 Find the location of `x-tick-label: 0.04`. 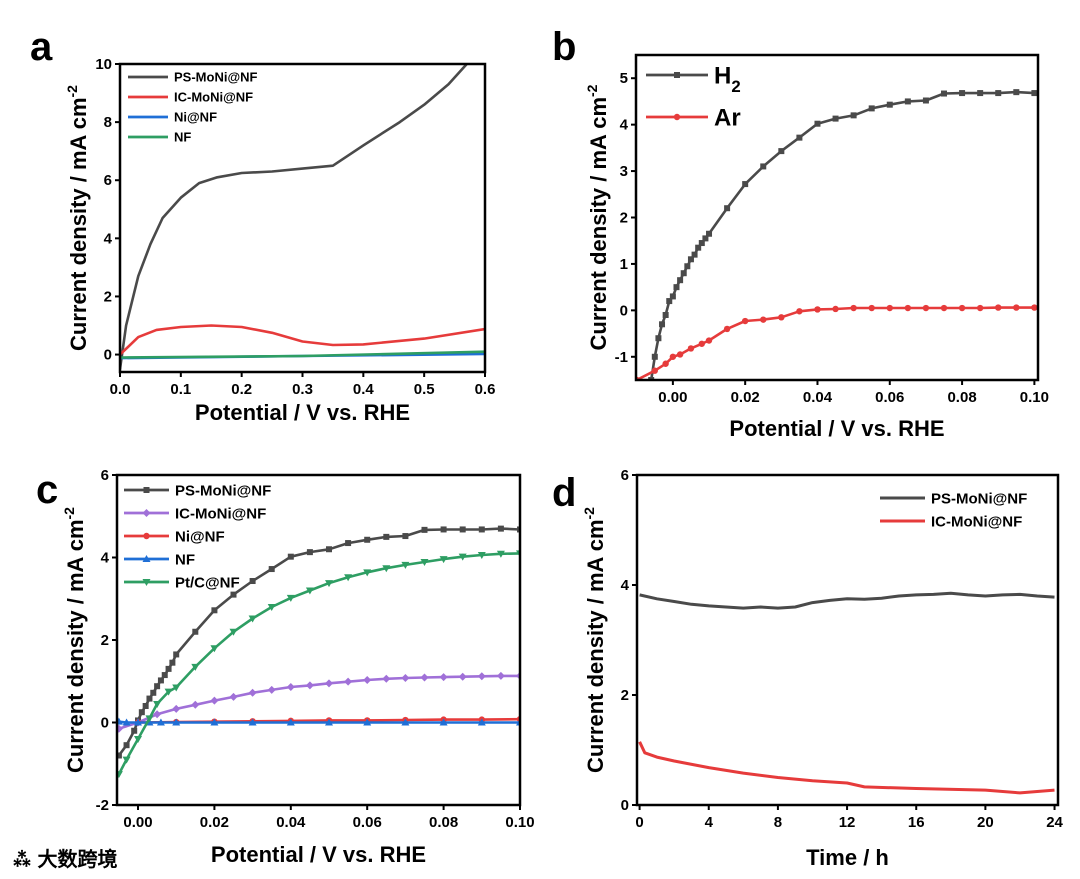

x-tick-label: 0.04 is located at coordinates (818, 397).